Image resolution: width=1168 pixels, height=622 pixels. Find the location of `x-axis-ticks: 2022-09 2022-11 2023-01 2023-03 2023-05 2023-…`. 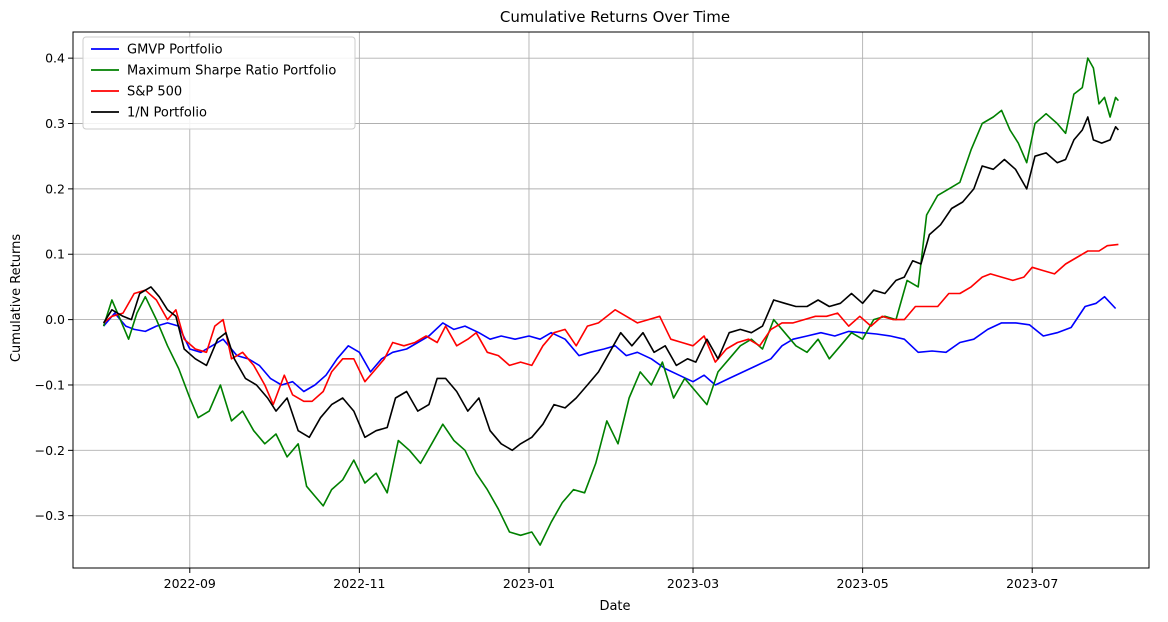

x-axis-ticks: 2022-09 2022-11 2023-01 2023-03 2023-05 2023-… is located at coordinates (611, 579).